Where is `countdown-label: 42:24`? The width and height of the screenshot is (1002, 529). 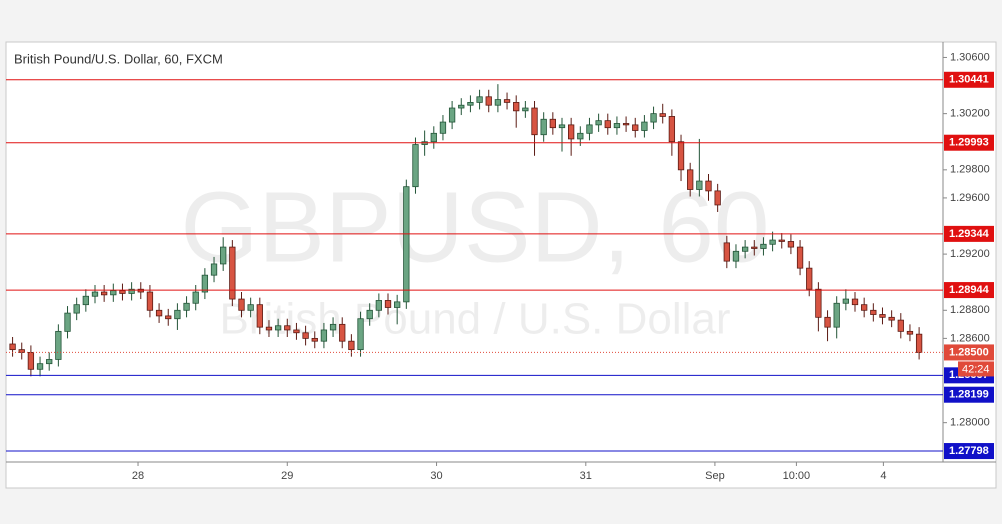
countdown-label: 42:24 is located at coordinates (976, 369).